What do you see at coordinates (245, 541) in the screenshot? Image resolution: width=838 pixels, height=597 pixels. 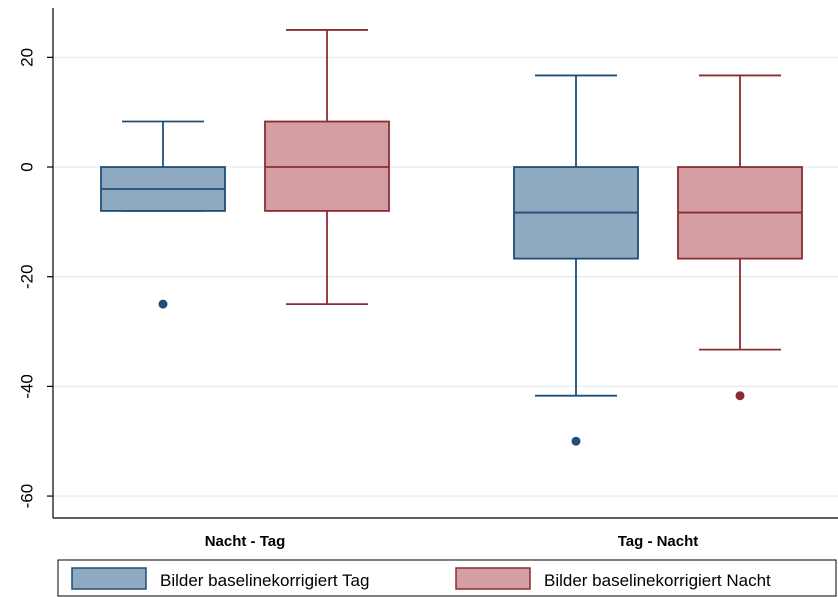 I see `category-label-1: Nacht - Tag` at bounding box center [245, 541].